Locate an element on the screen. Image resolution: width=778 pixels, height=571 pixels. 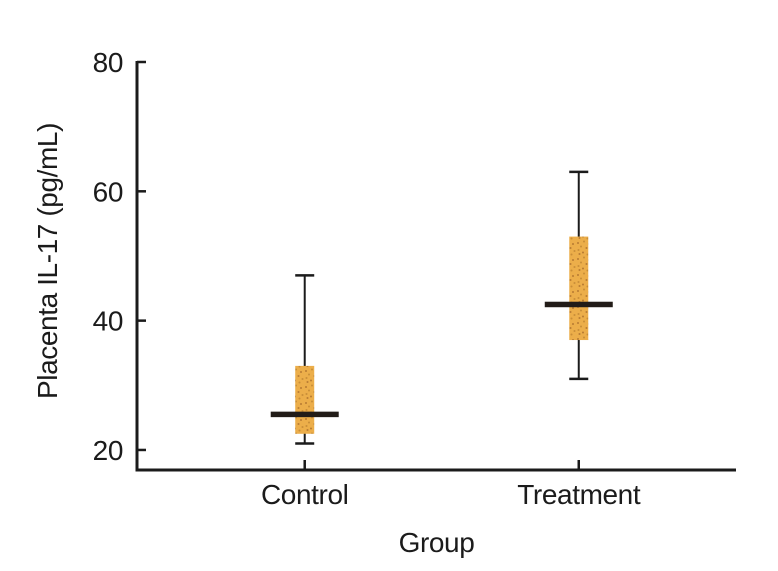
y-tick-label: 80 is located at coordinates (108, 62).